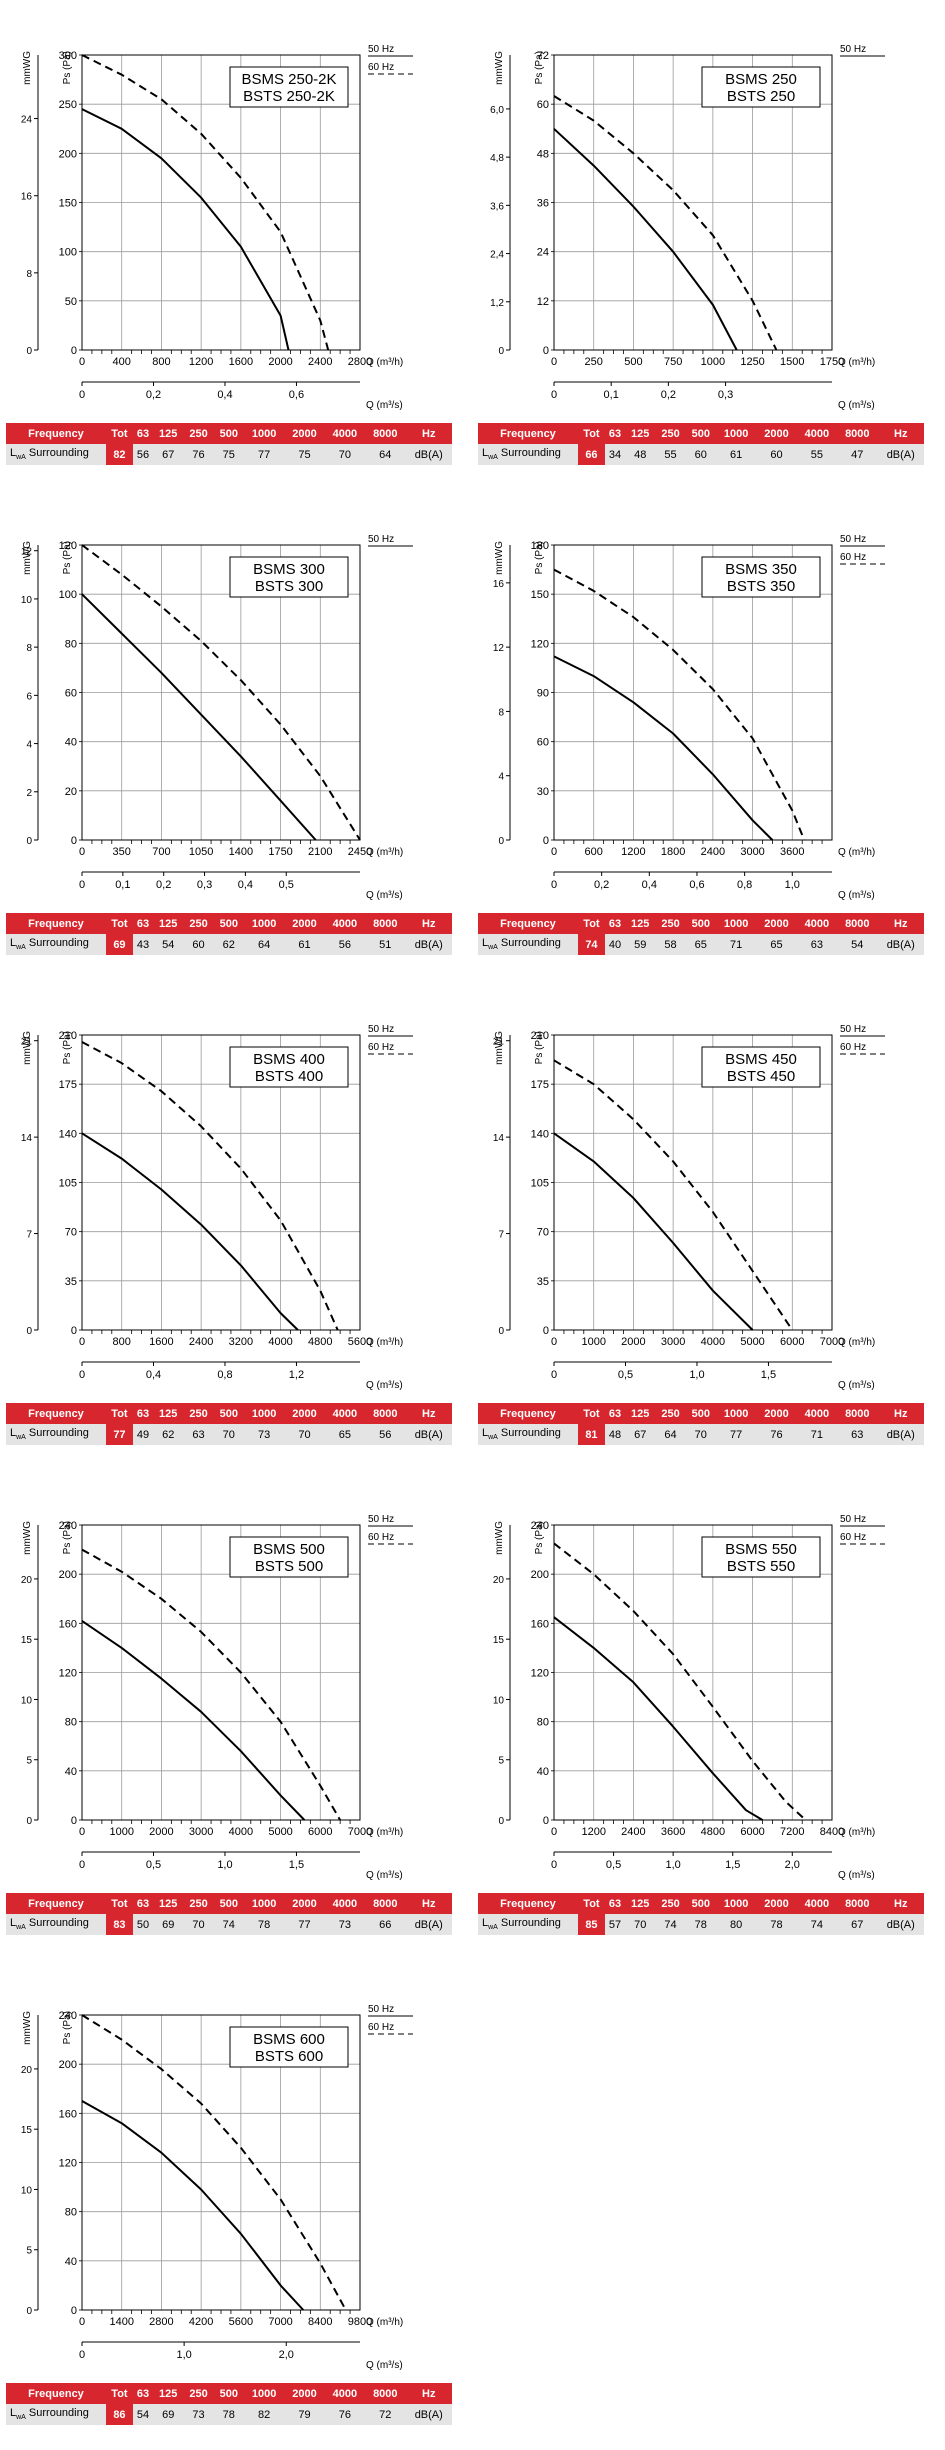 The width and height of the screenshot is (945, 2450). I want to click on y-tick-label: 50, so click(71, 302).